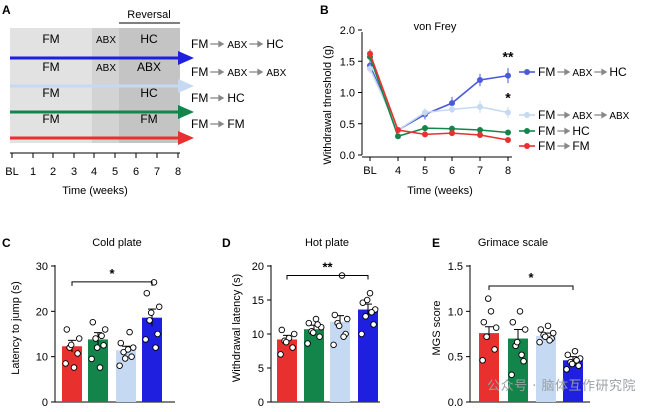 This screenshot has height=412, width=650. I want to click on legend-marker, so click(527, 72).